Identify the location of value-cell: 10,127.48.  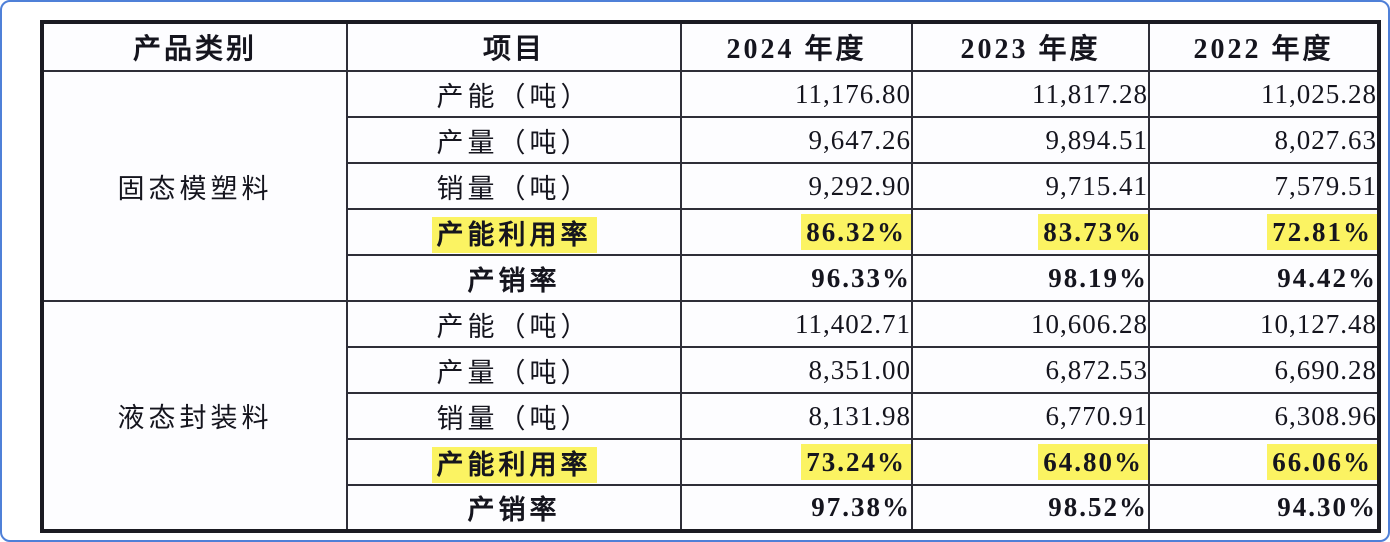
(1264, 324).